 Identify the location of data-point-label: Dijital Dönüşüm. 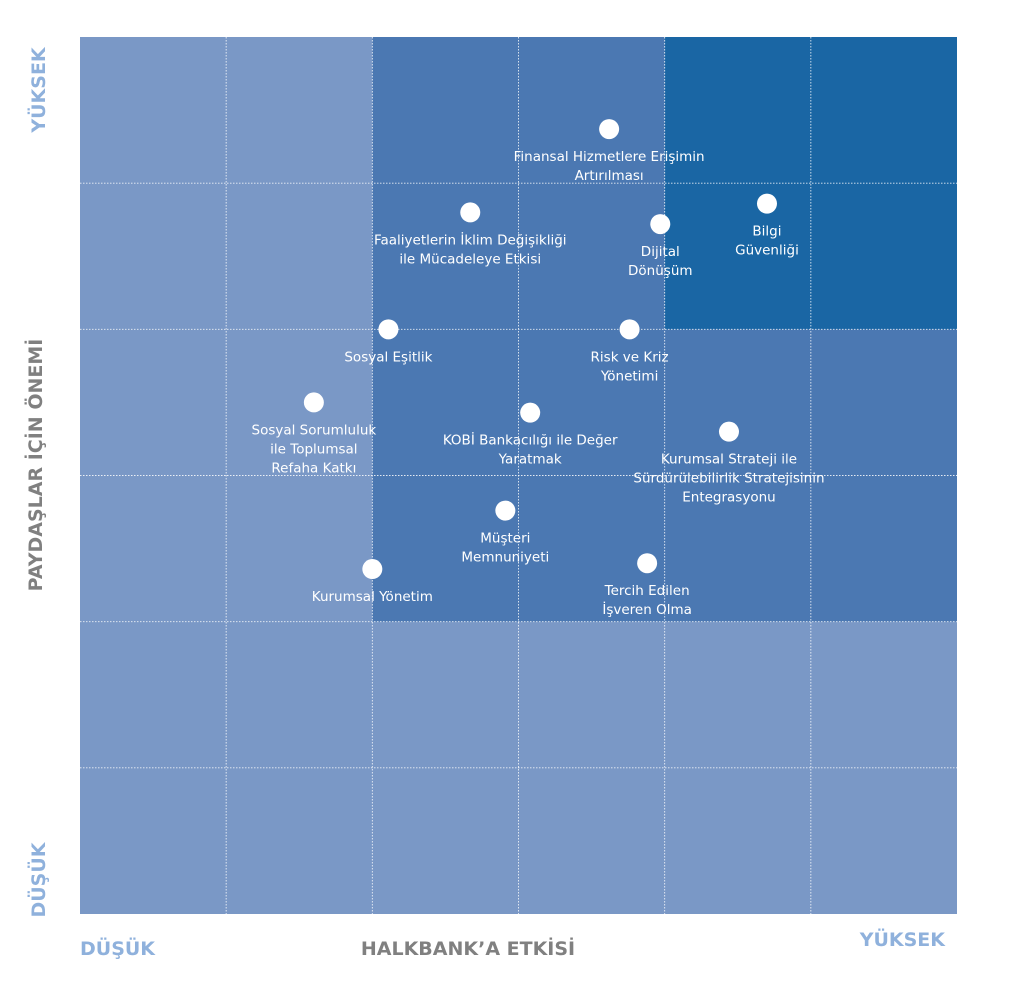
(660, 261).